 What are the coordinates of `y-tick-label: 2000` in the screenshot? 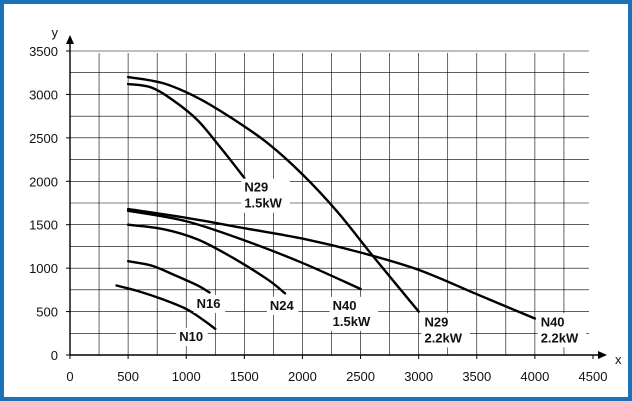 It's located at (43, 181).